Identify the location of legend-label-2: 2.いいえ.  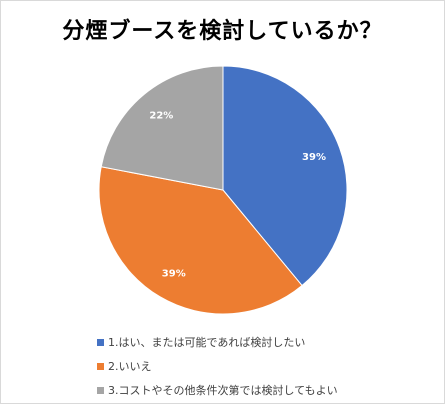
(130, 366).